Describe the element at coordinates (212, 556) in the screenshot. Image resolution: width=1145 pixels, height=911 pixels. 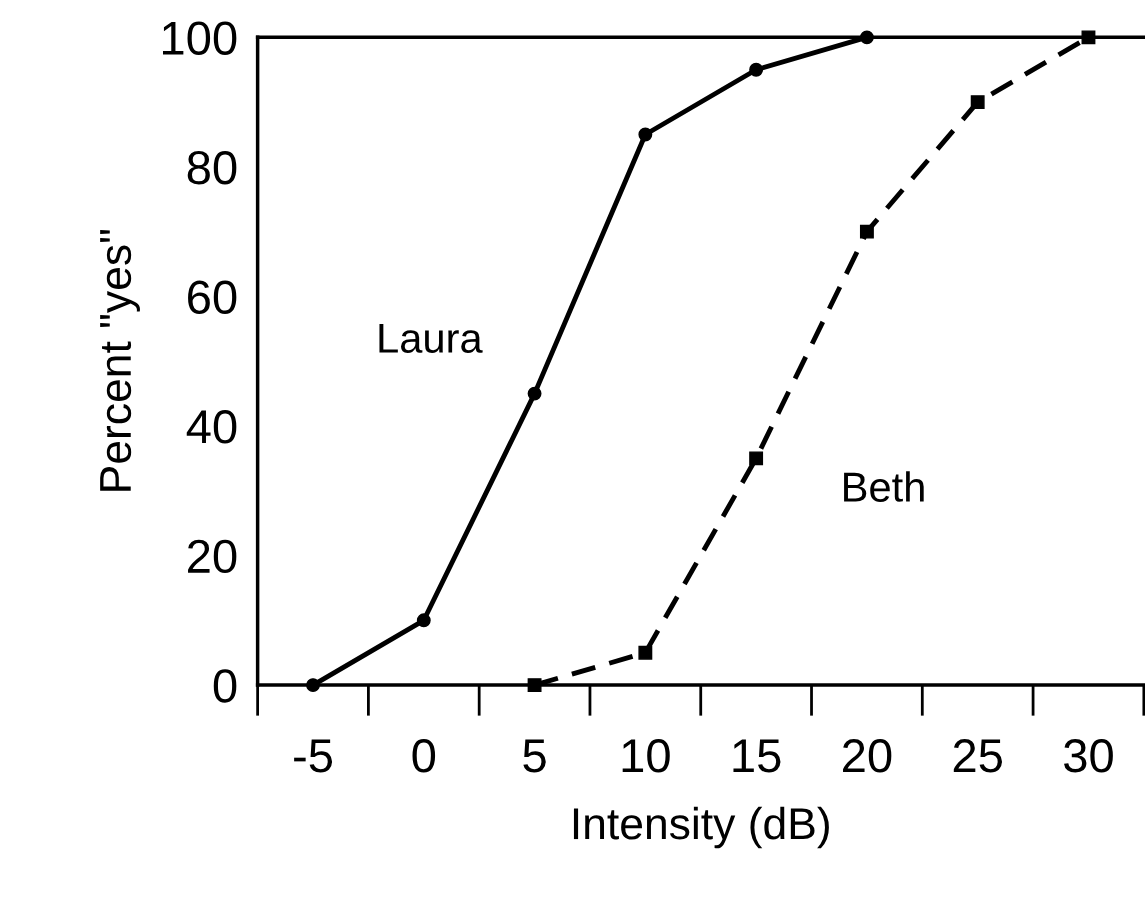
I see `y-tick-label: 20` at that location.